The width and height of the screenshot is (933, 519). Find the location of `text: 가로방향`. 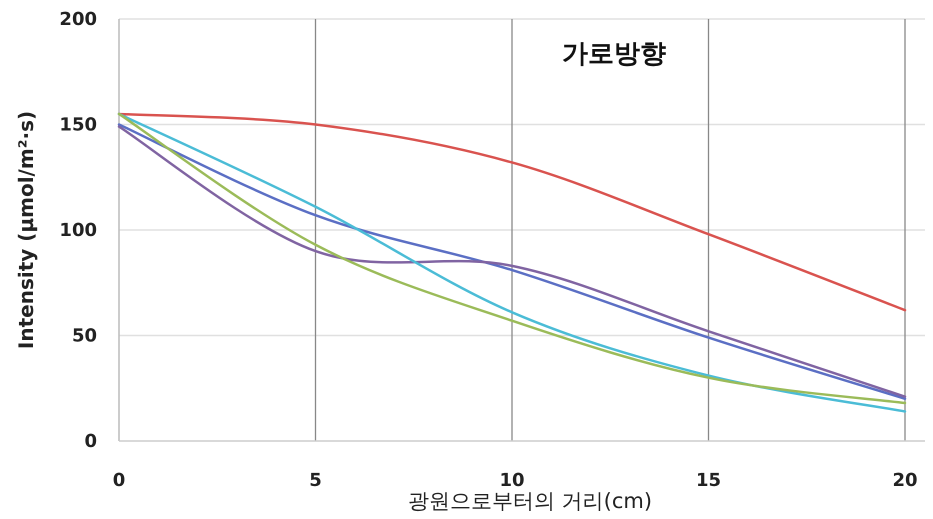

text: 가로방향 is located at coordinates (614, 54).